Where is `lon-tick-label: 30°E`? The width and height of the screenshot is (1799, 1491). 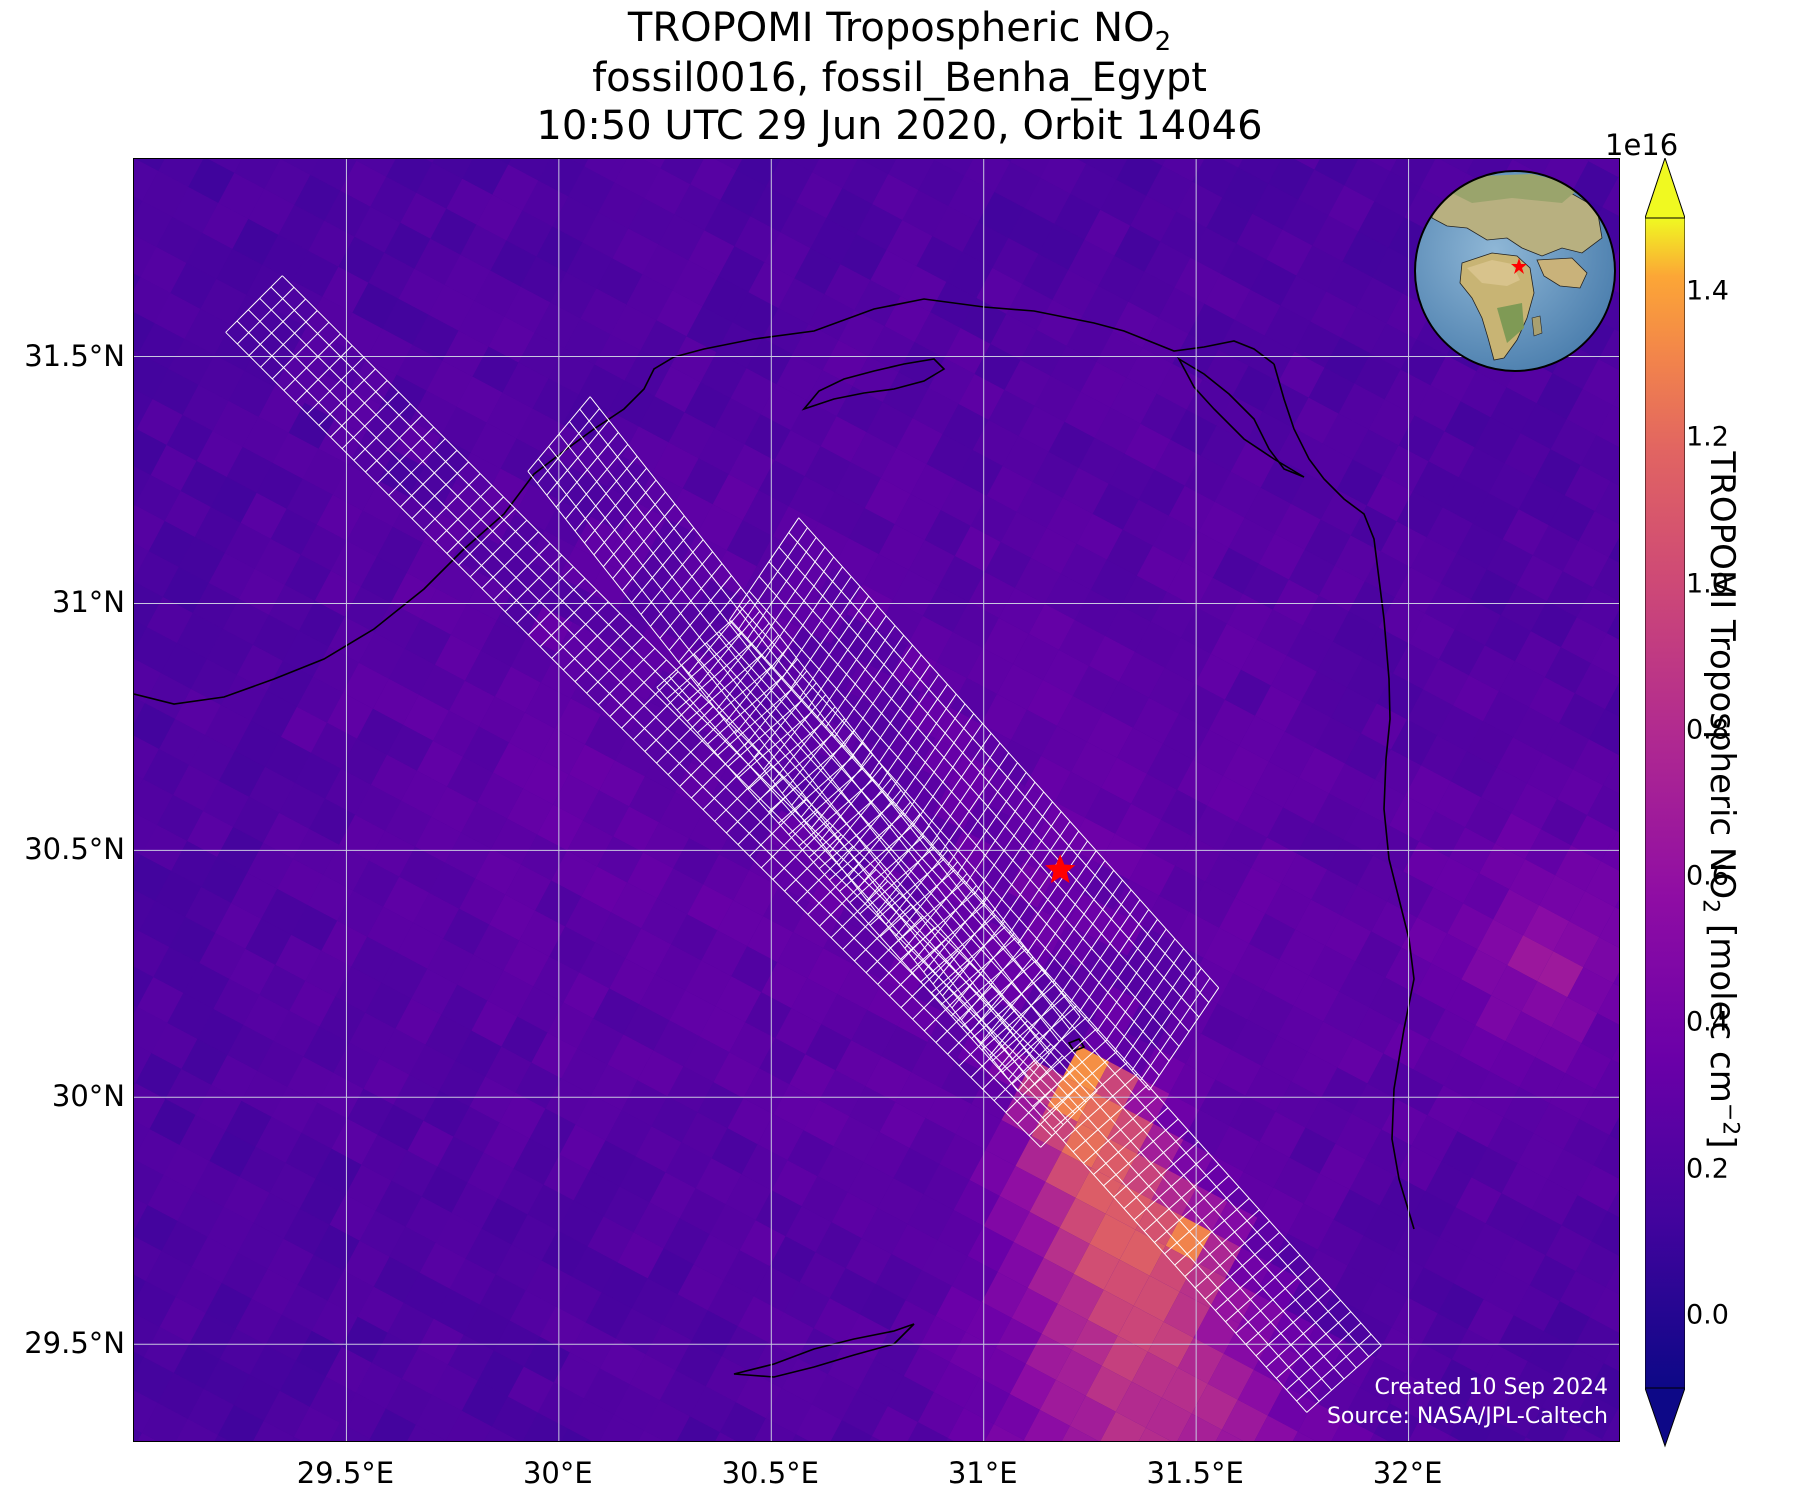
lon-tick-label: 30°E is located at coordinates (557, 1473).